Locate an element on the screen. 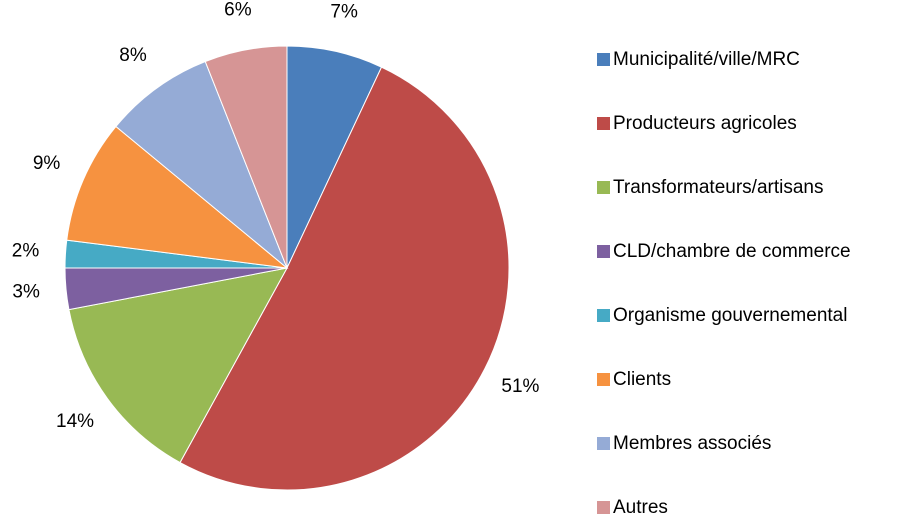 This screenshot has height=519, width=913. legend-label: Municipalité/ville/MRC is located at coordinates (706, 59).